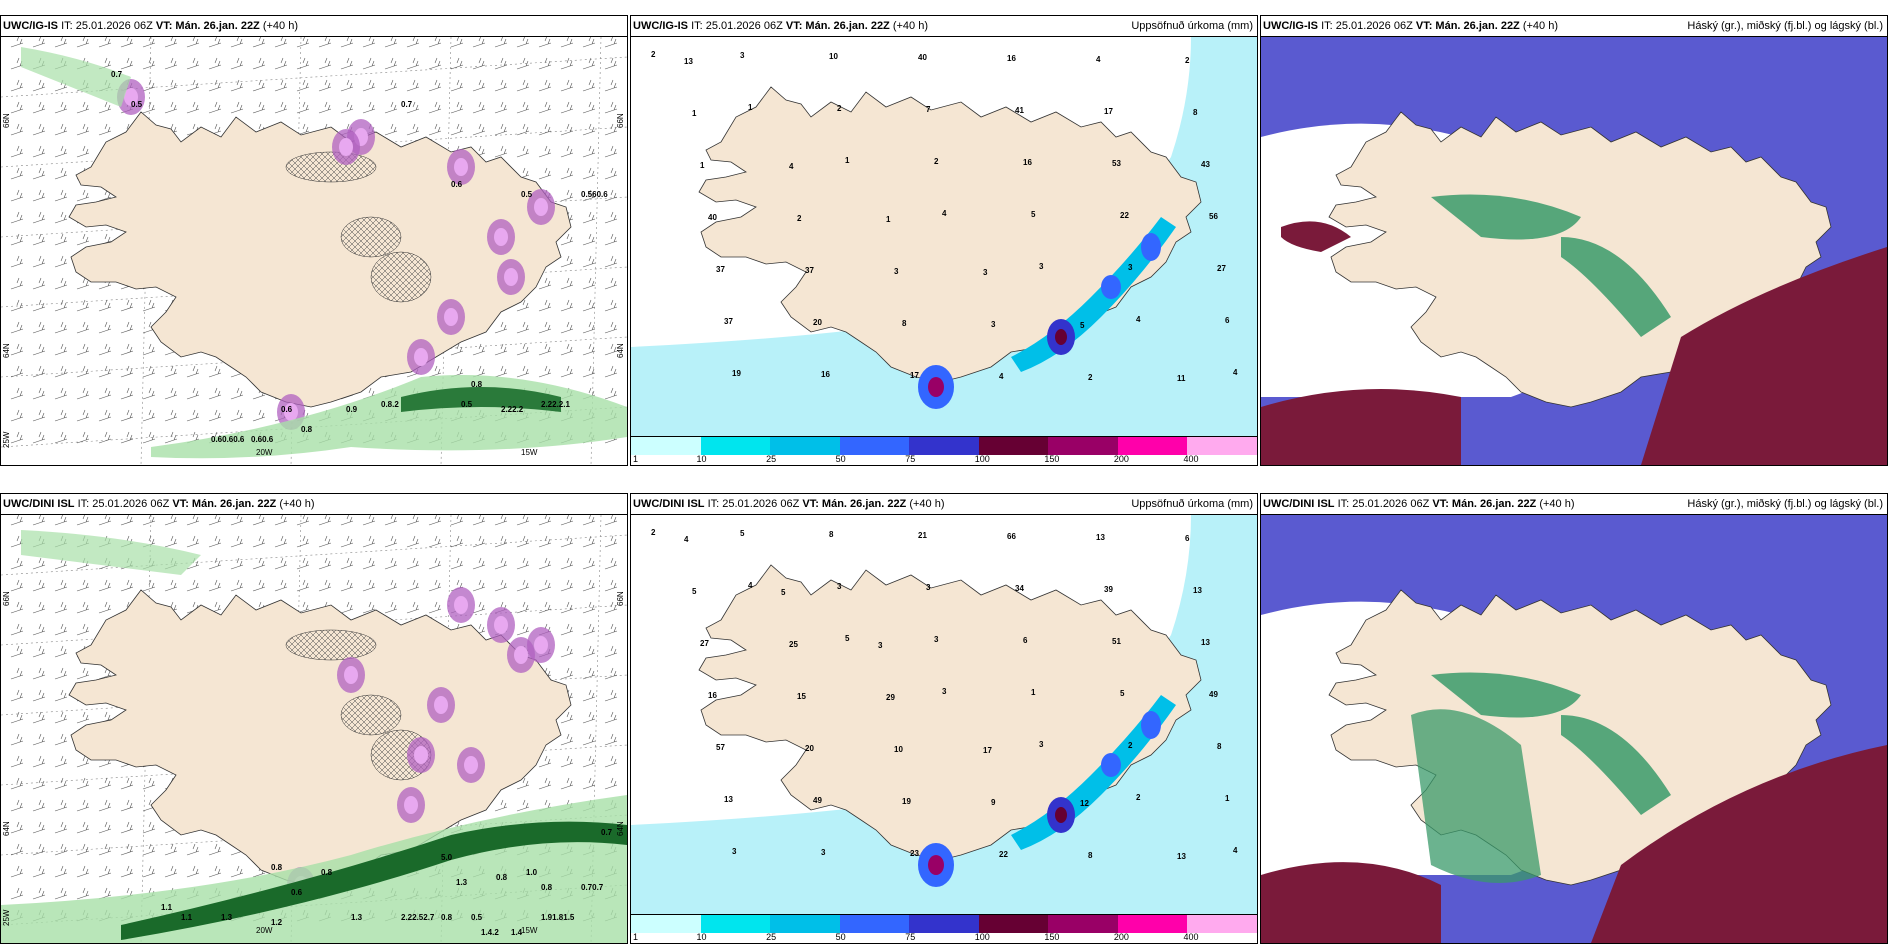 The image size is (1900, 950). I want to click on precip-value-label: 7, so click(928, 109).